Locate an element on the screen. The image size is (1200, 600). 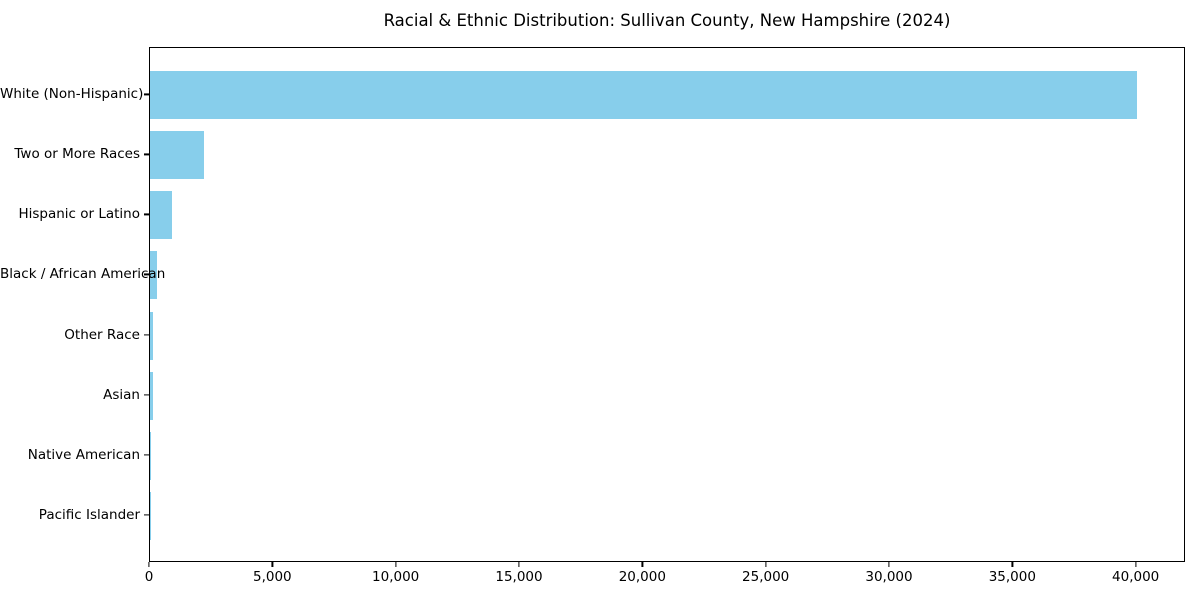
y-tick-label: Pacific Islander is located at coordinates (89, 514).